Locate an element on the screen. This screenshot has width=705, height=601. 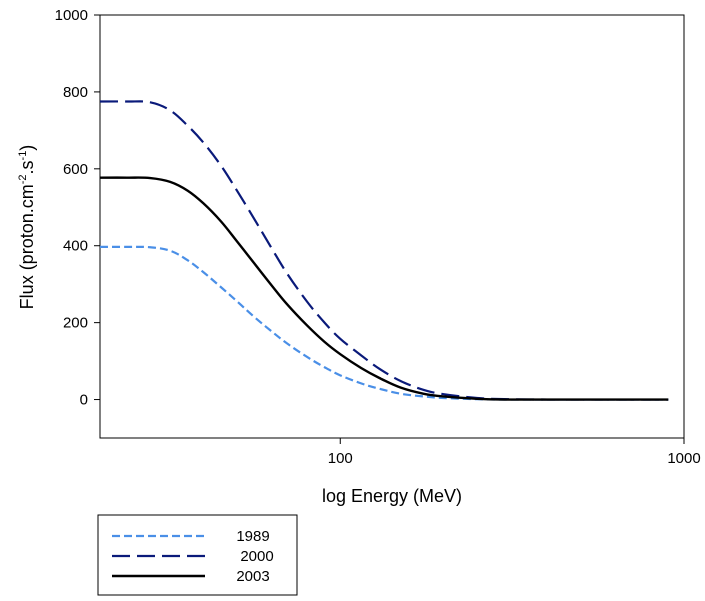
legend: 1989 2000 2003 is located at coordinates (197, 555).